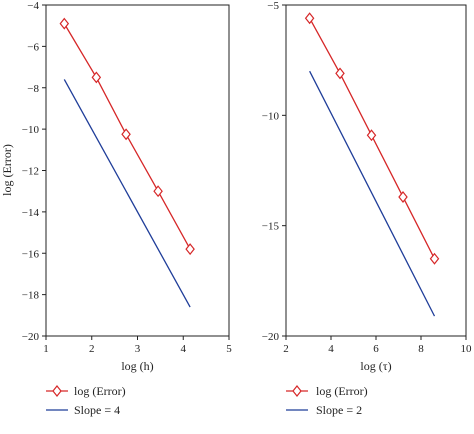  What do you see at coordinates (31, 296) in the screenshot?
I see `y-tick-label: −18` at bounding box center [31, 296].